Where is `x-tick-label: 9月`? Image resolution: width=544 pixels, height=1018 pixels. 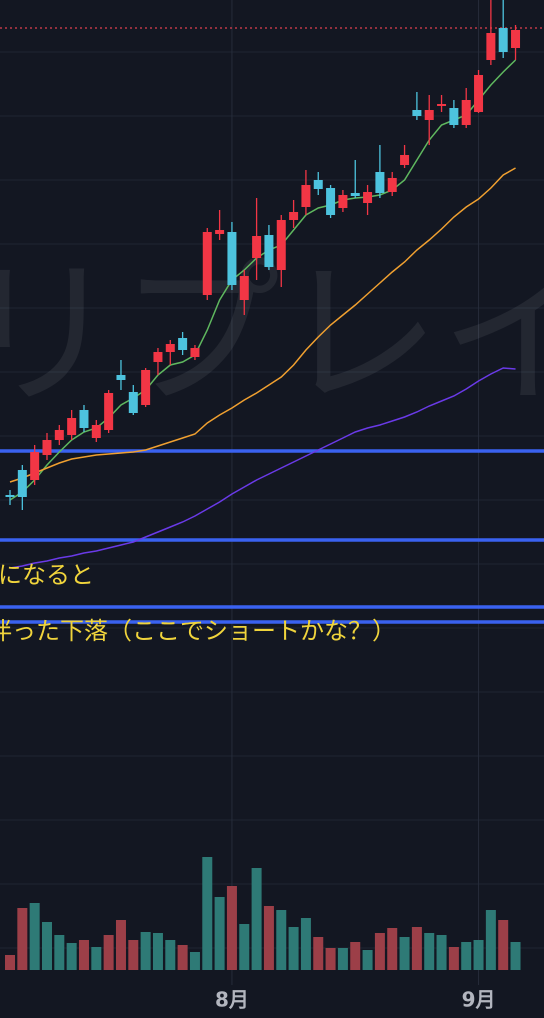
x-tick-label: 9月 is located at coordinates (479, 1000).